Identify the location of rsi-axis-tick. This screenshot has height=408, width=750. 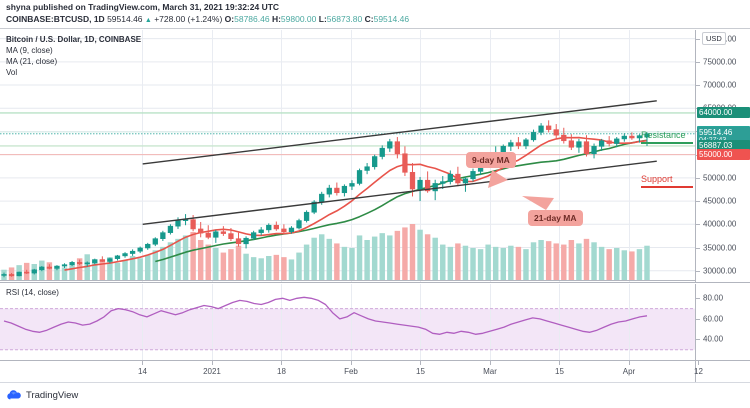
(698, 340).